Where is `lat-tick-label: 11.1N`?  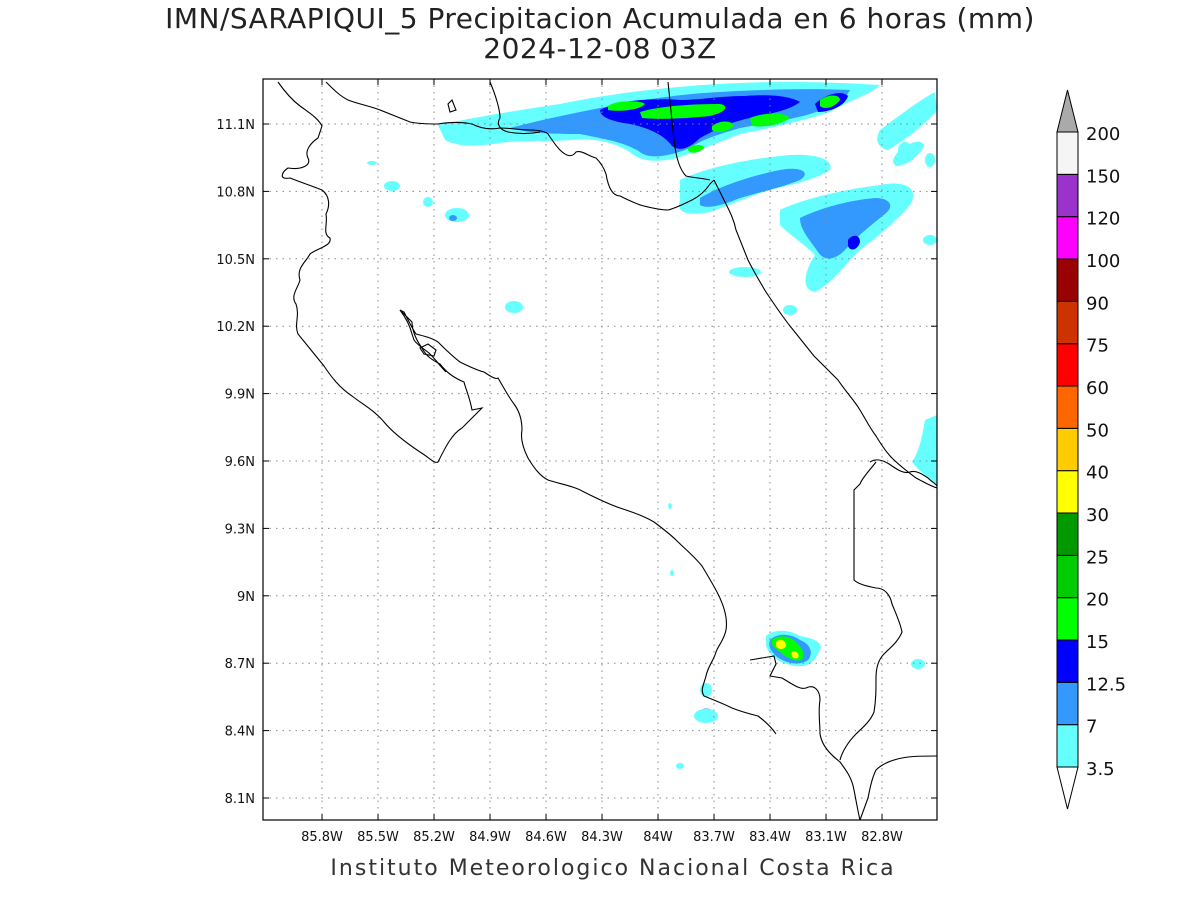
lat-tick-label: 11.1N is located at coordinates (235, 125).